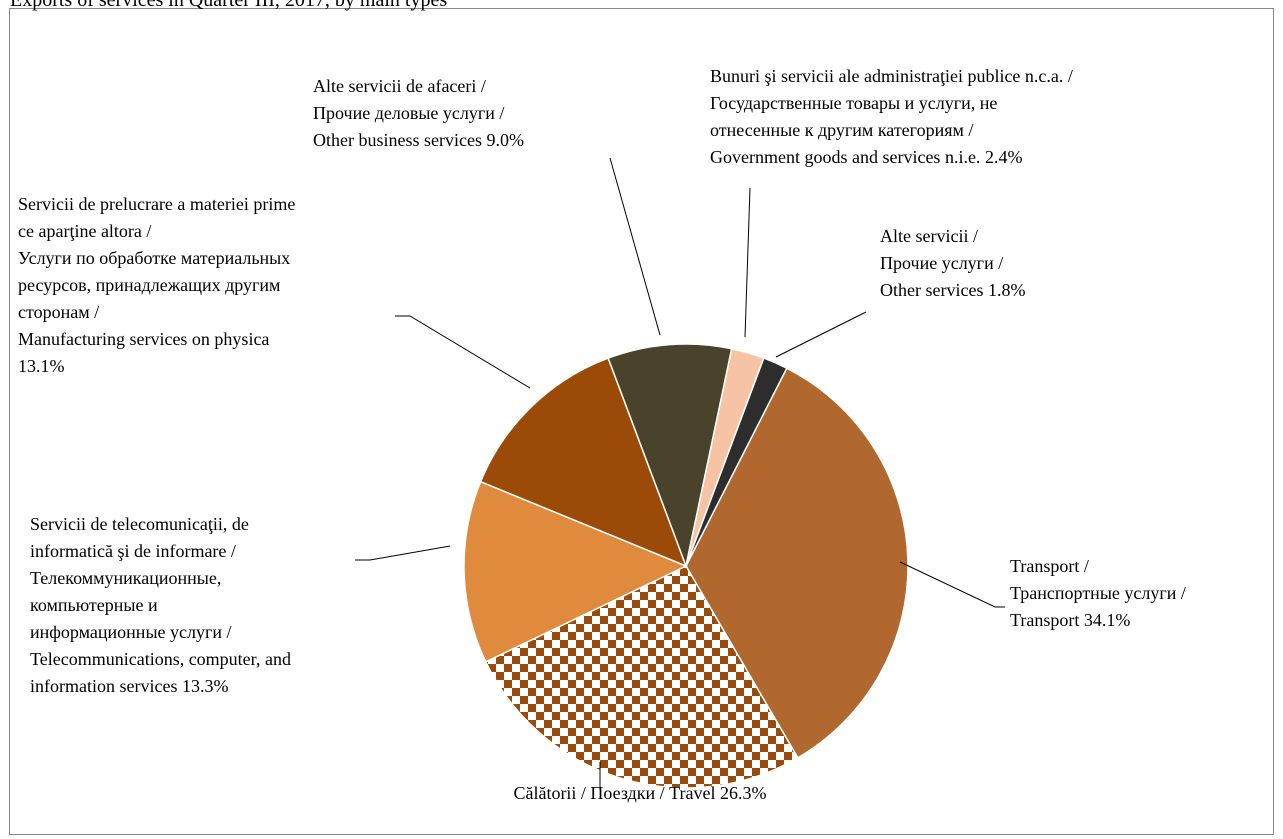  What do you see at coordinates (941, 263) in the screenshot?
I see `label-line: Прочие услуги /` at bounding box center [941, 263].